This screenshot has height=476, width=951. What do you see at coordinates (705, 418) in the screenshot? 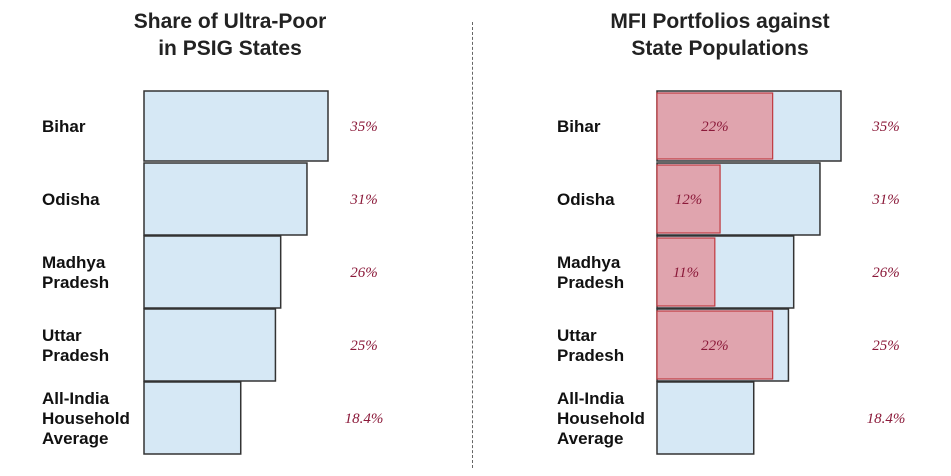
I see `right-population-bar` at bounding box center [705, 418].